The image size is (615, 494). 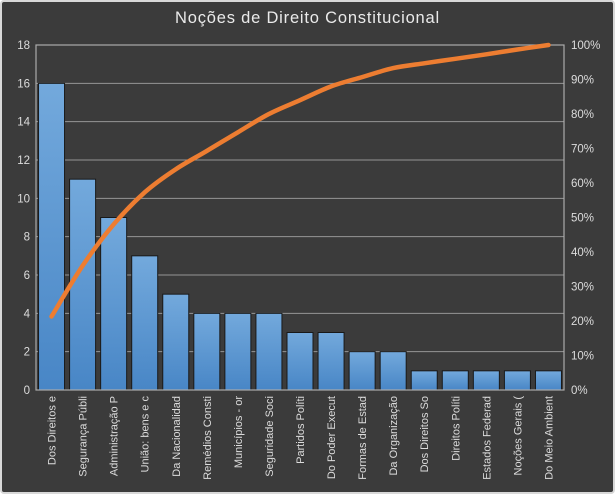 What do you see at coordinates (582, 81) in the screenshot?
I see `right-axis-tick-label: 90%` at bounding box center [582, 81].